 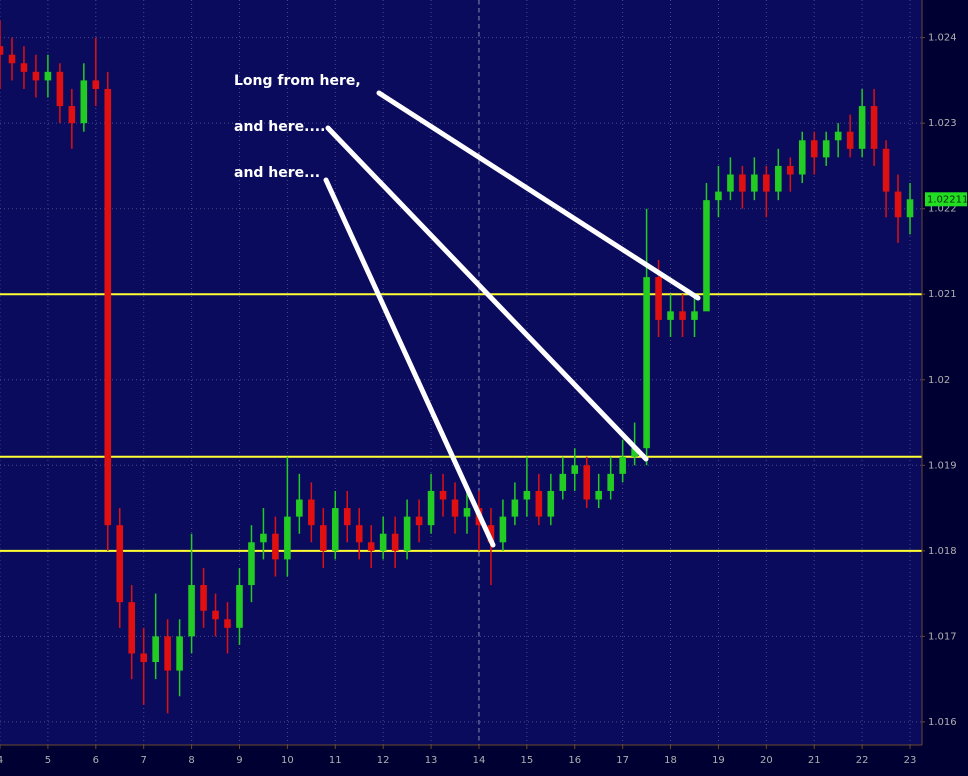 I want to click on x-tick-label: 5, so click(x=48, y=760).